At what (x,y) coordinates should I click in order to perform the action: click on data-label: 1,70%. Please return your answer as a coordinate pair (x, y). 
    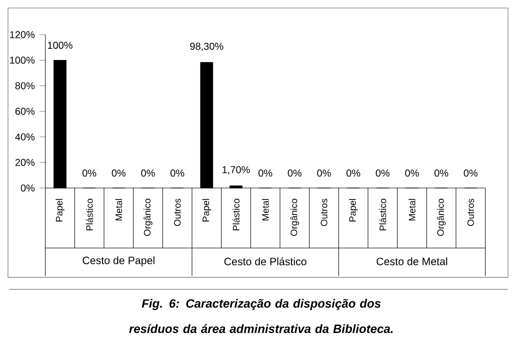
    Looking at the image, I should click on (236, 170).